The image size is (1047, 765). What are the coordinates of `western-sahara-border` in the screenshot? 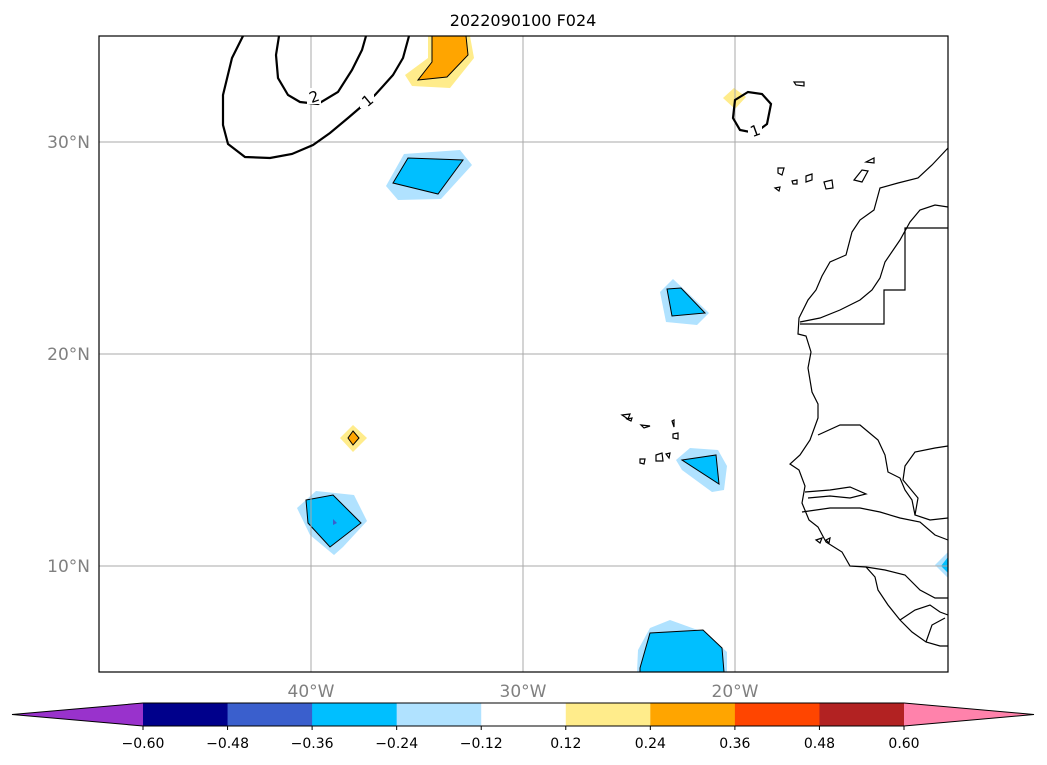 It's located at (874, 276).